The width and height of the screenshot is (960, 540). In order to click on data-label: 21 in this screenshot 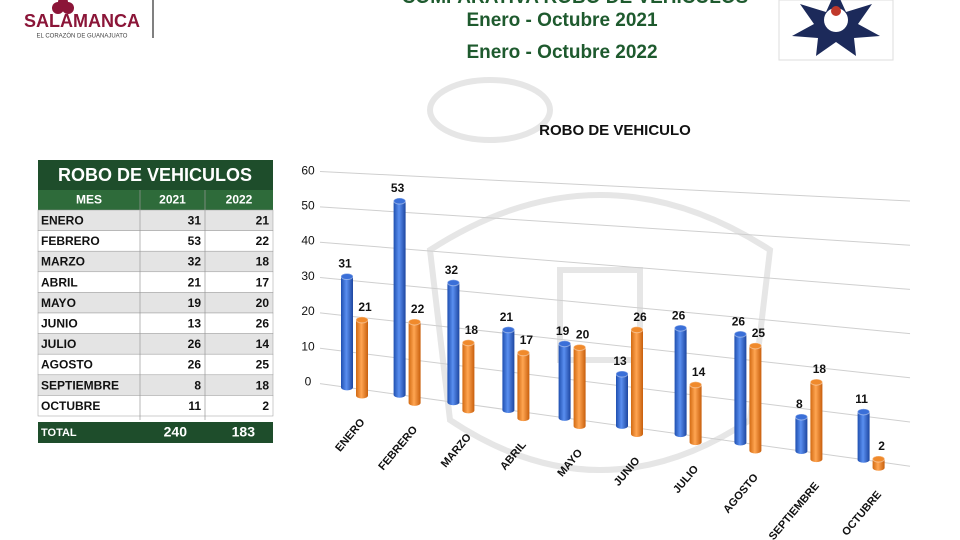, I will do `click(507, 317)`.